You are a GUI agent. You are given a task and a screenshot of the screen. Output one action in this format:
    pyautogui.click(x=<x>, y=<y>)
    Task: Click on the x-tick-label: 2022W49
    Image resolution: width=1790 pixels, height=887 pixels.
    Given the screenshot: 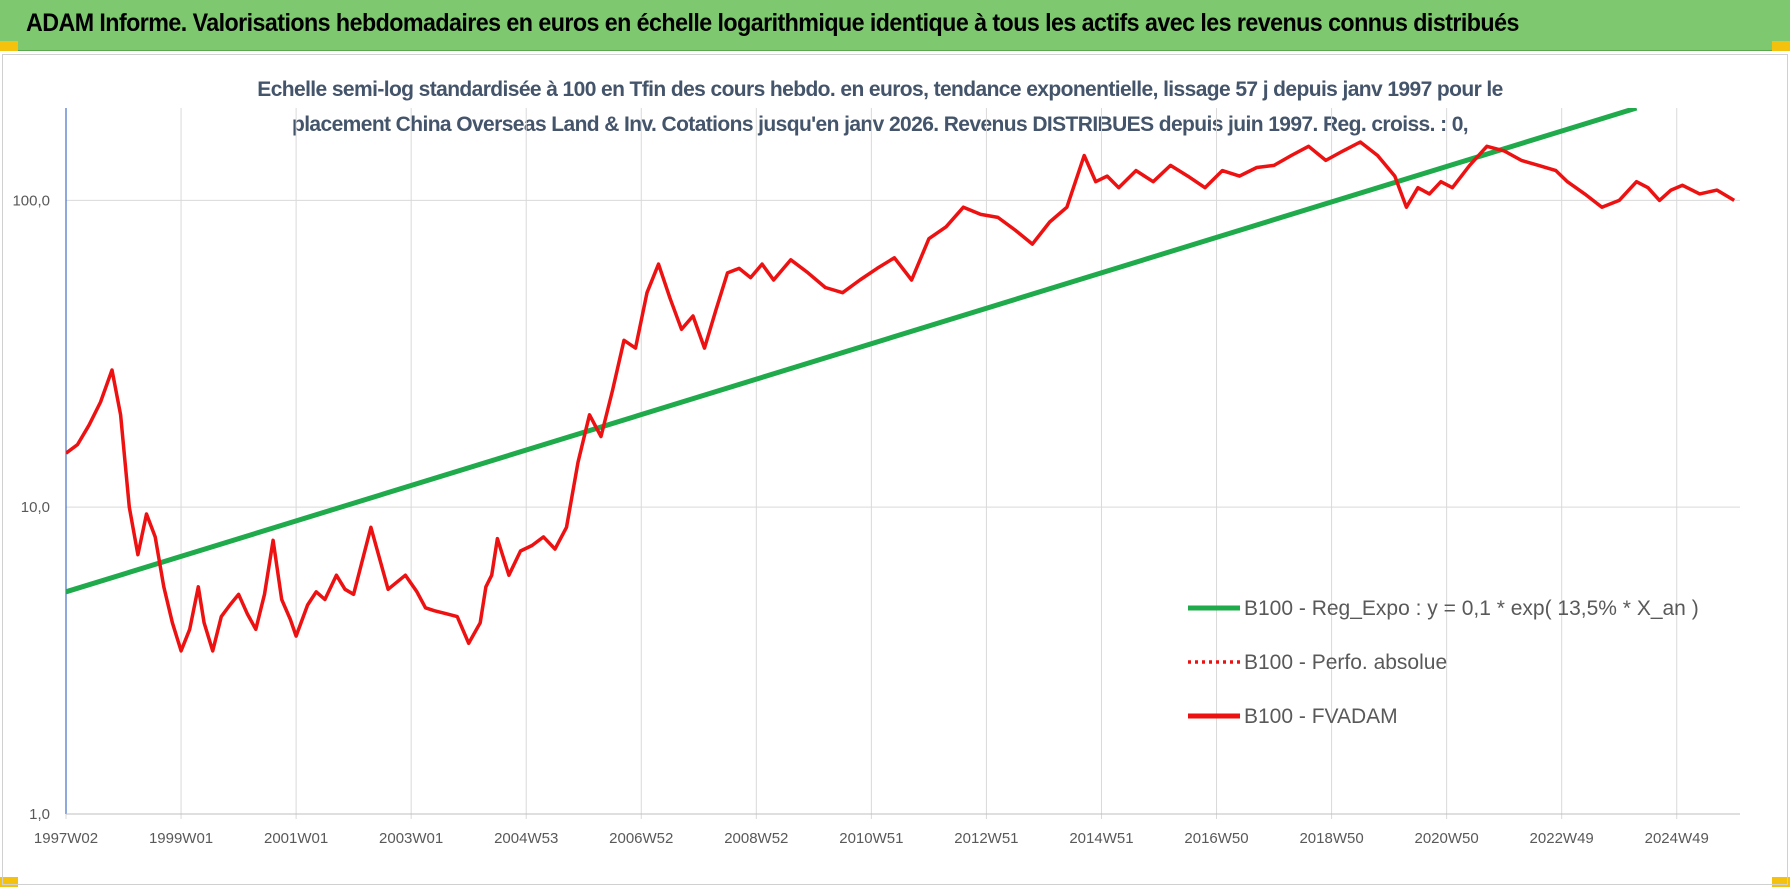 What is the action you would take?
    pyautogui.click(x=1562, y=838)
    